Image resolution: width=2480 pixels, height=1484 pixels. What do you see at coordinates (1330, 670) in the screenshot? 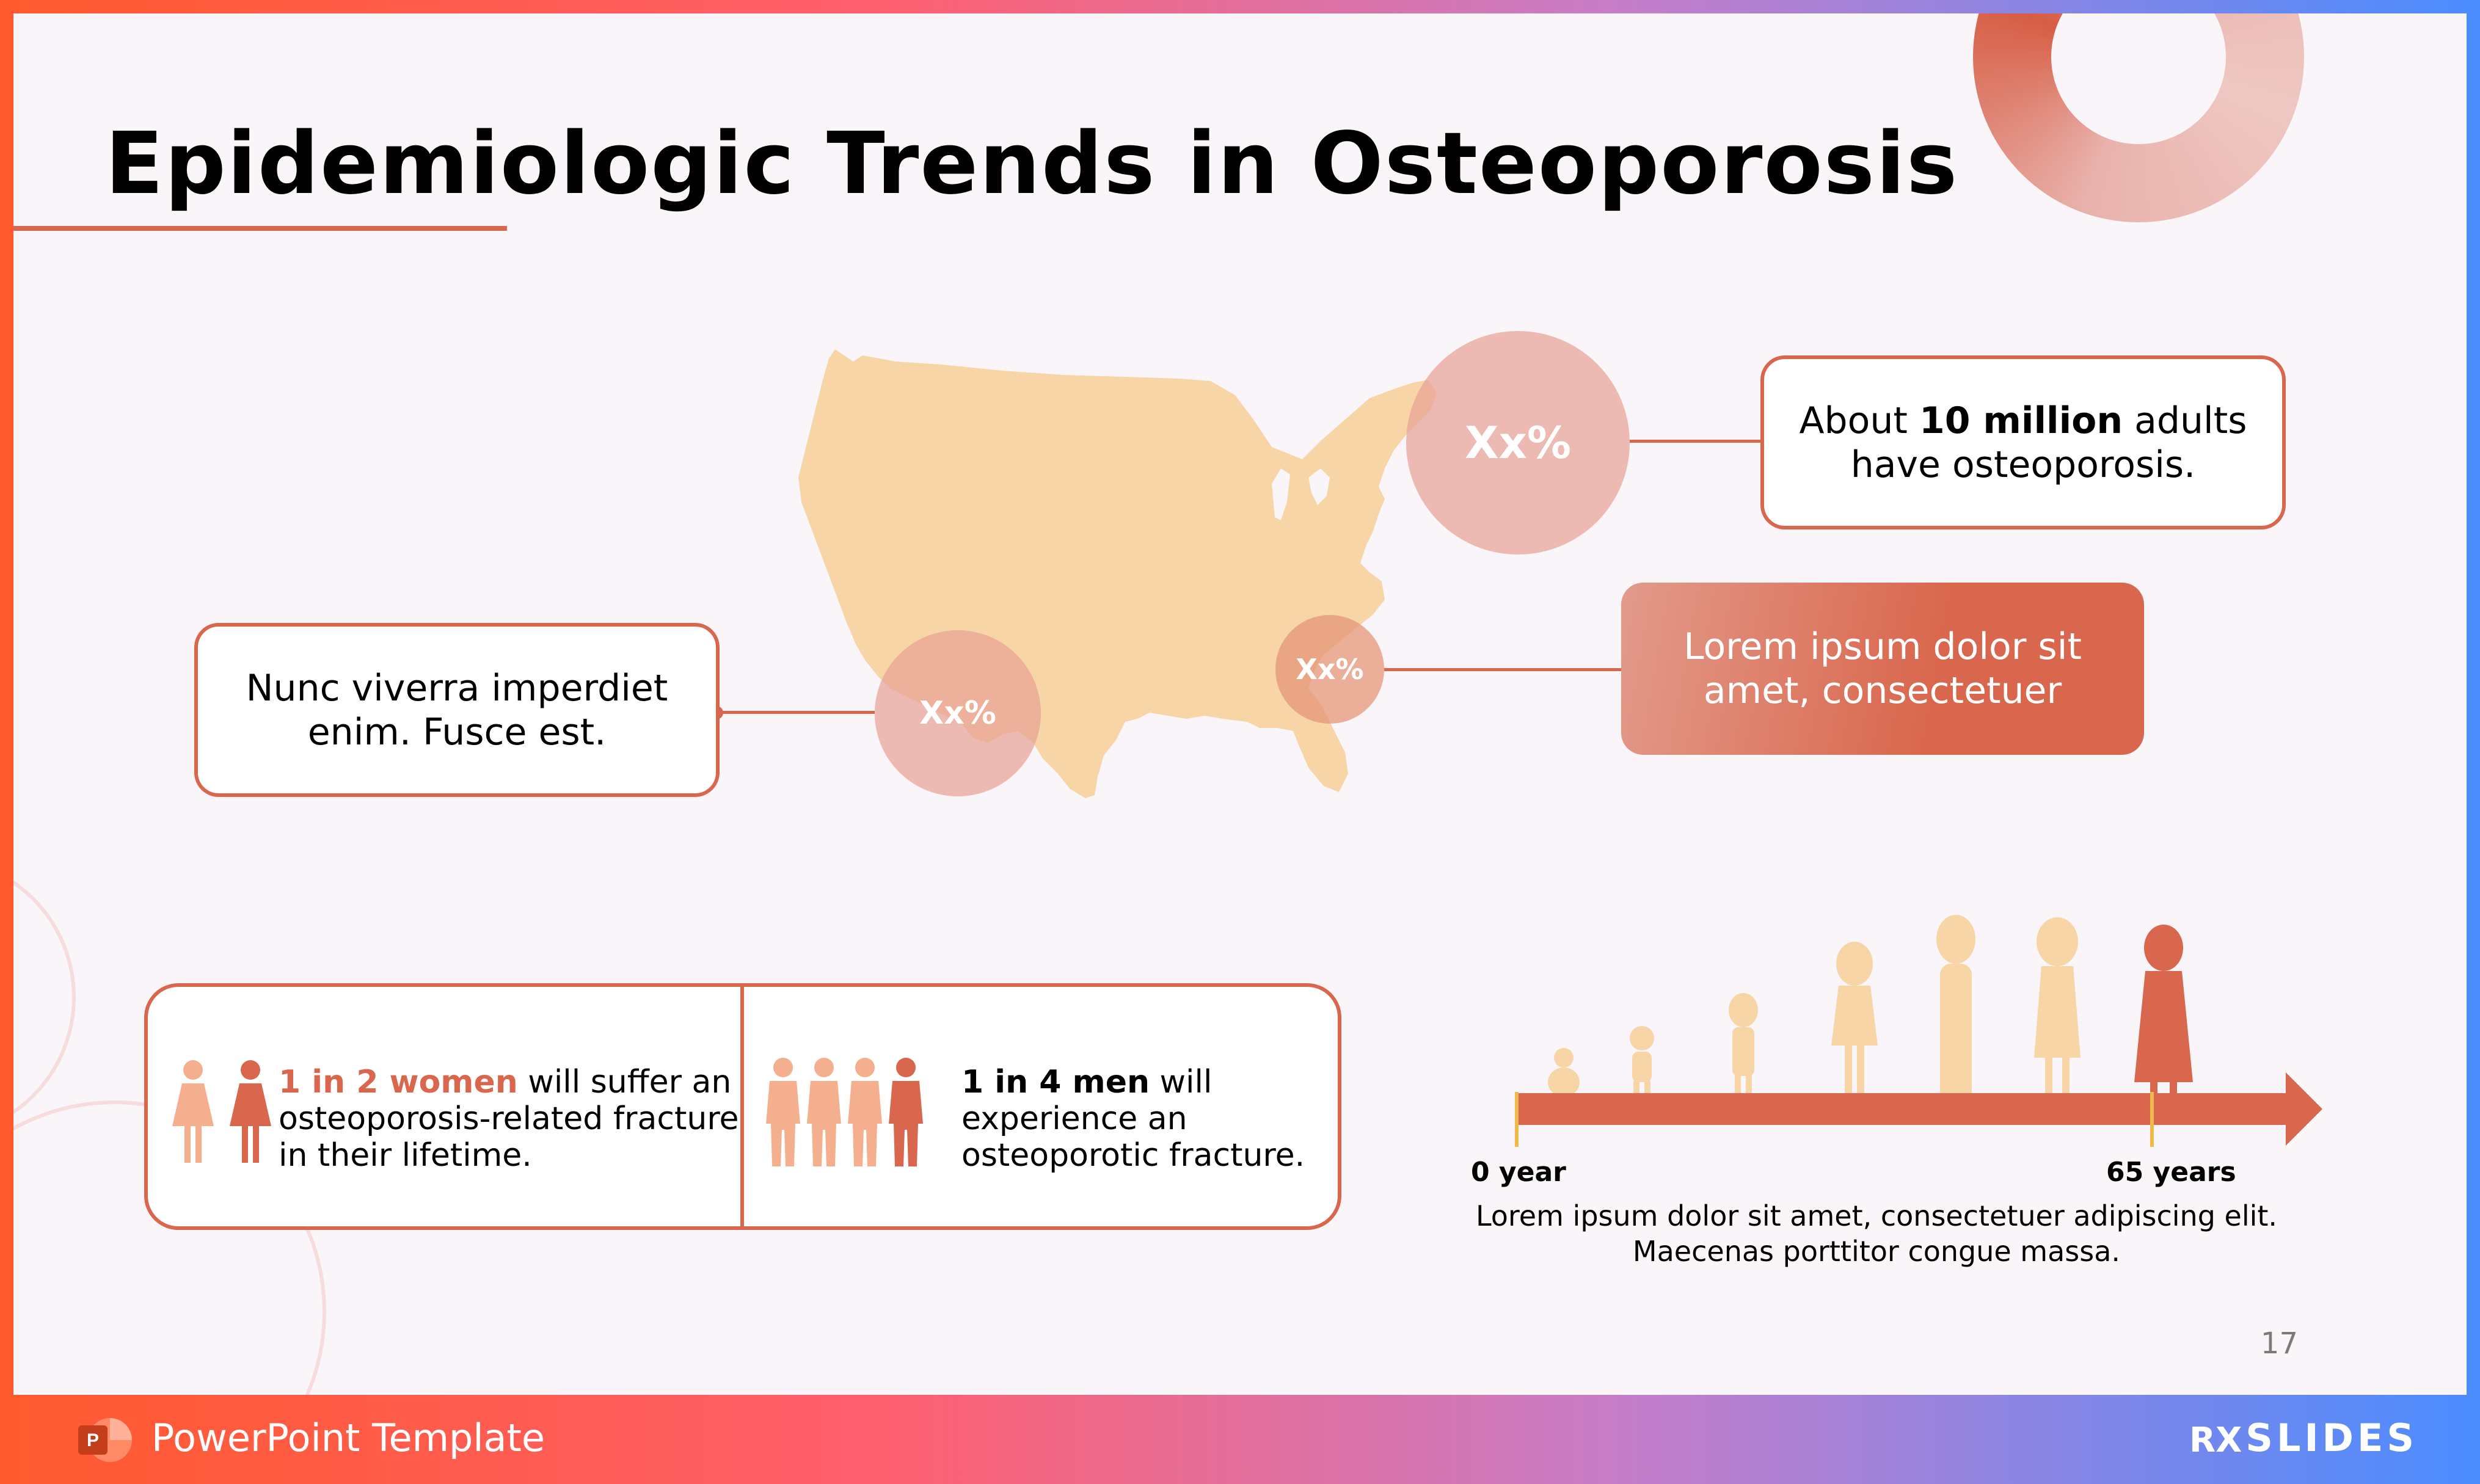
I see `map-circle-southeast: Xx%` at bounding box center [1330, 670].